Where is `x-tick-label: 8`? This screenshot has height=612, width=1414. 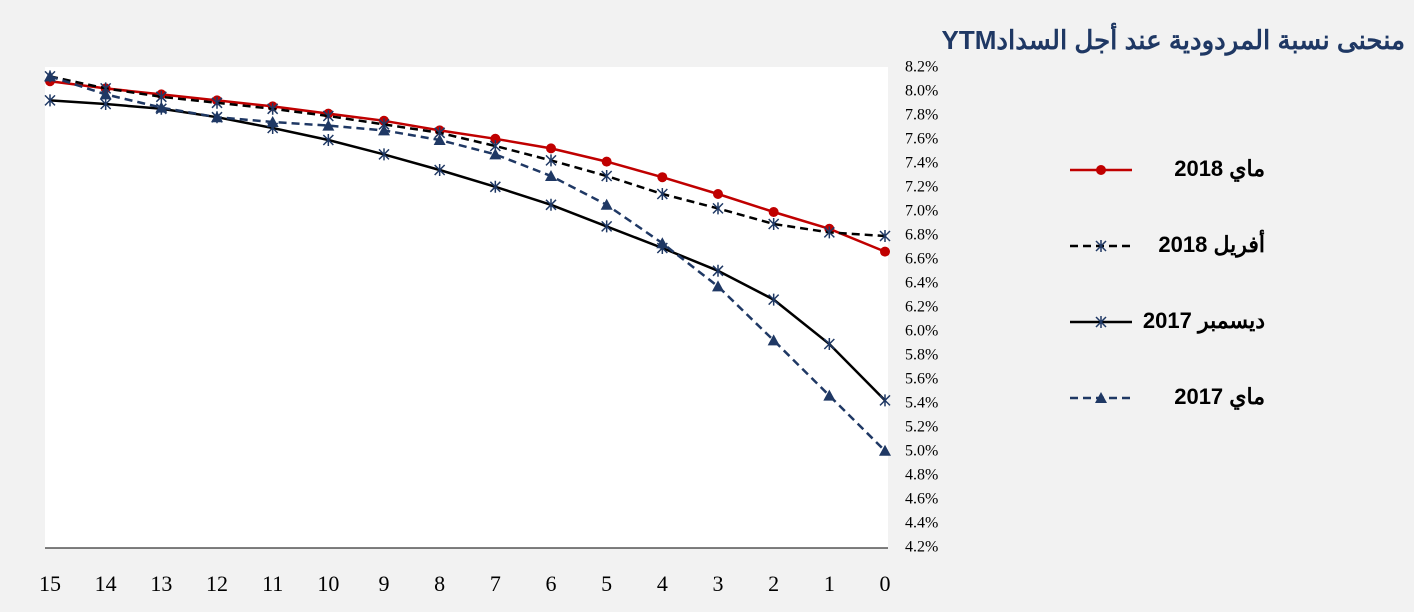 x-tick-label: 8 is located at coordinates (439, 583).